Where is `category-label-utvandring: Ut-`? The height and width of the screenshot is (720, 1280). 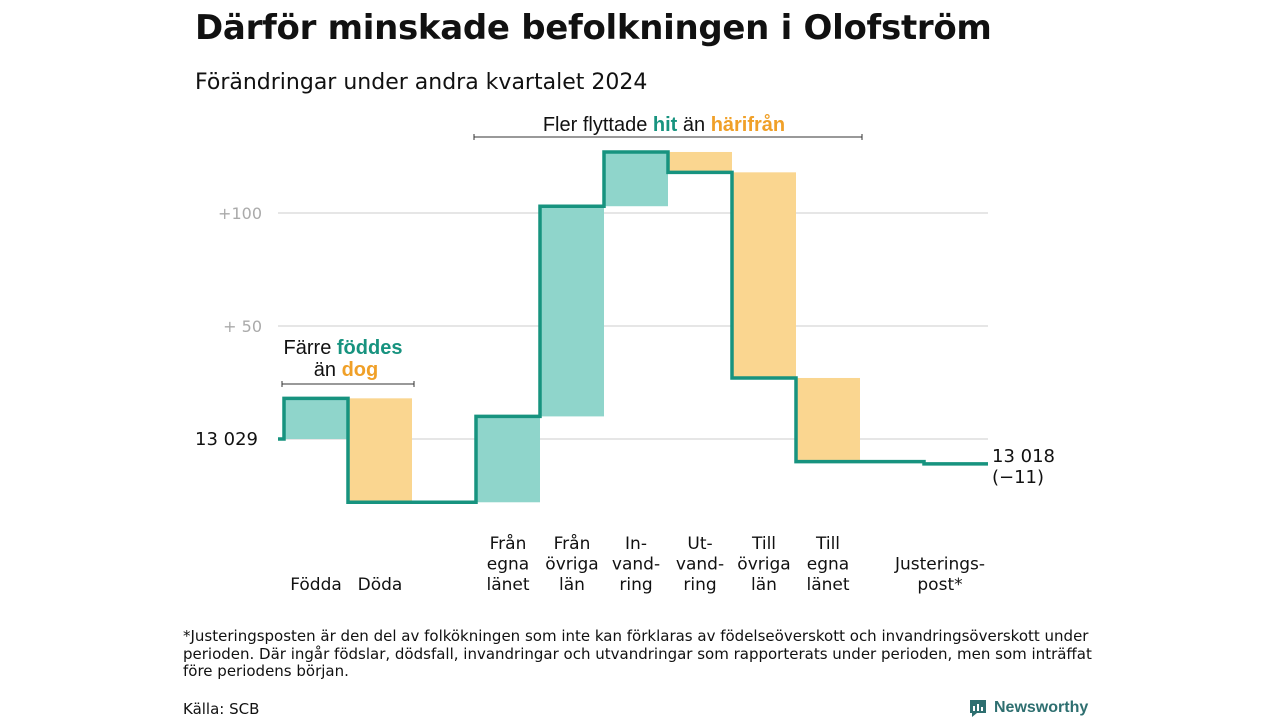
category-label-utvandring: Ut- is located at coordinates (699, 544).